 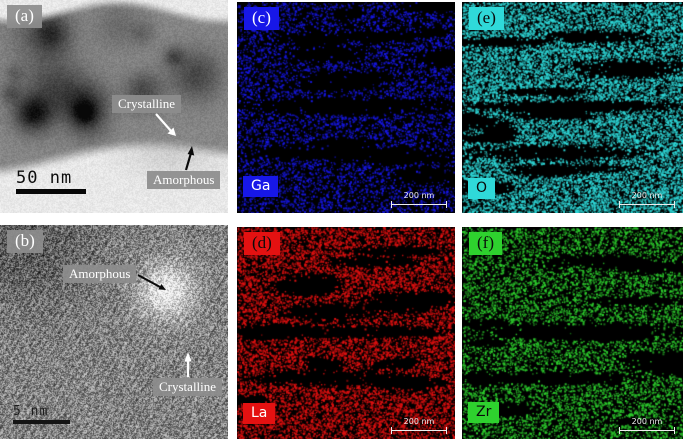 I want to click on scale-bar-c-line, so click(x=419, y=204).